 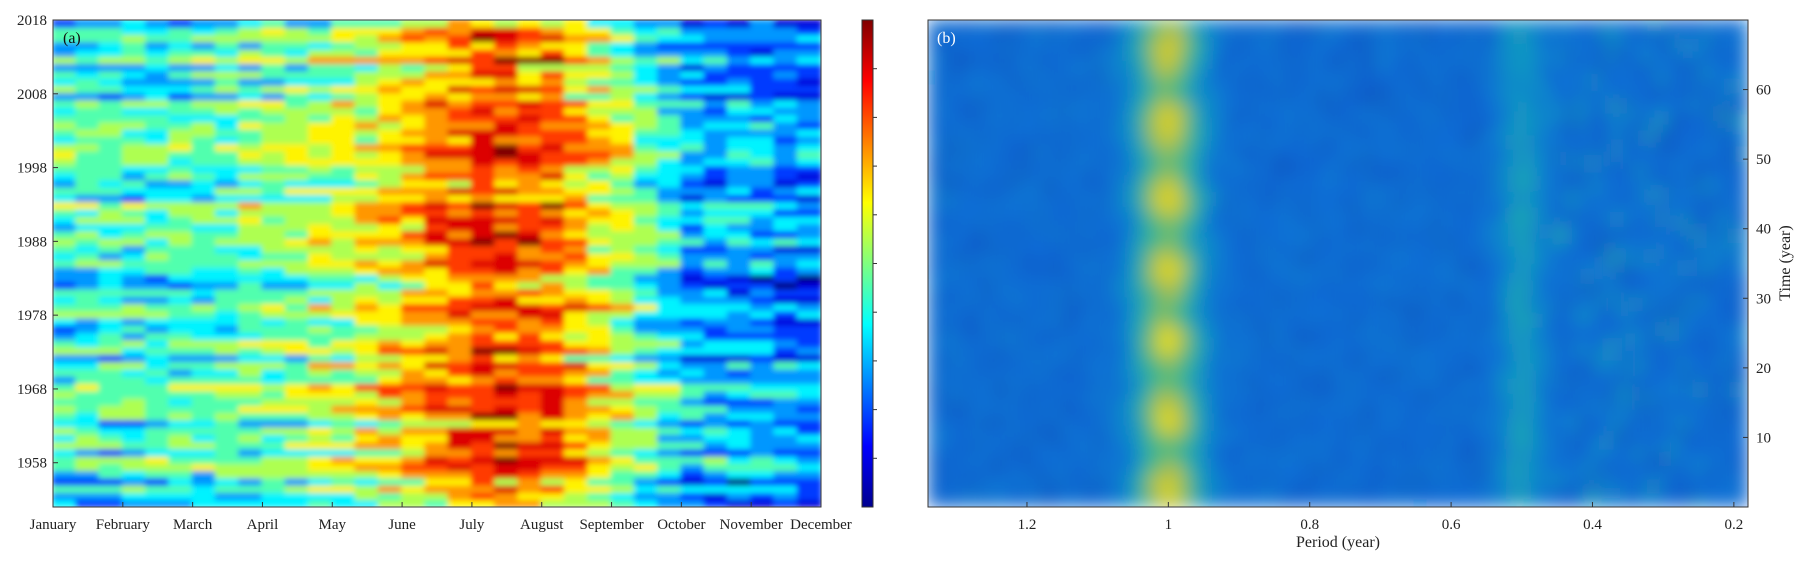 What do you see at coordinates (263, 525) in the screenshot?
I see `x-tick-label-a: April` at bounding box center [263, 525].